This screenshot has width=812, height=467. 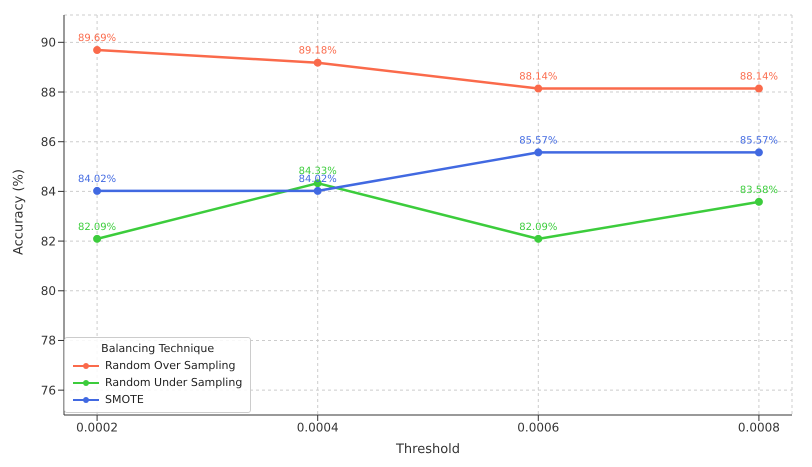 I want to click on x-tick-label: 0.0002, so click(x=97, y=427).